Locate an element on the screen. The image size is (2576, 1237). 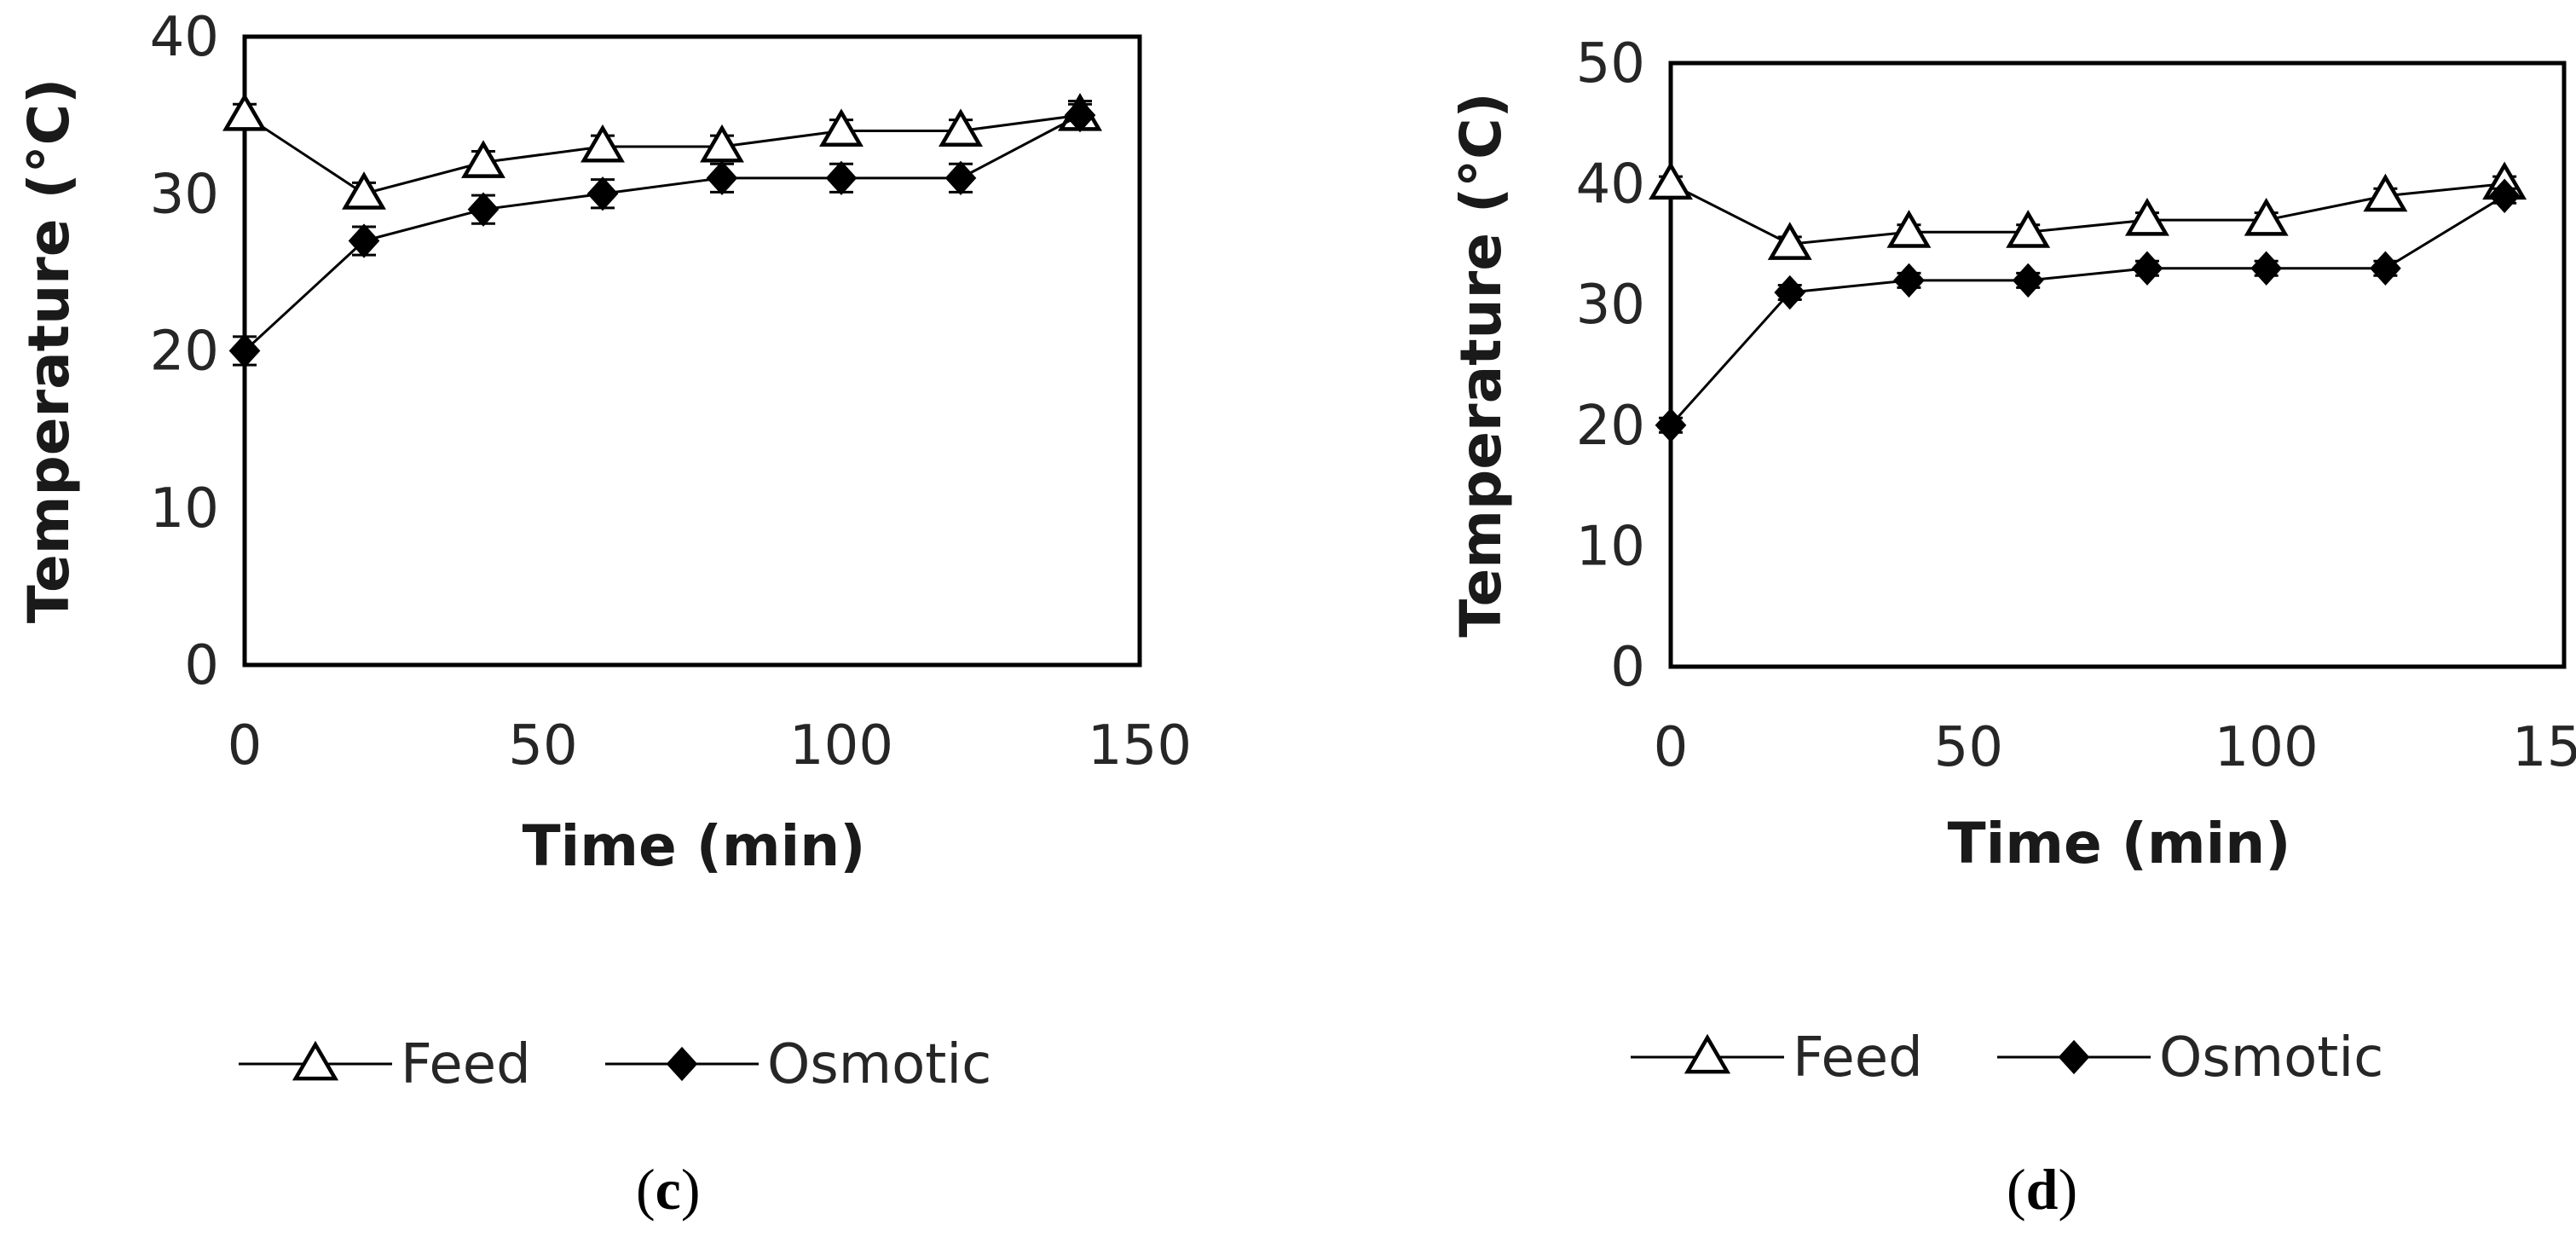
panel-label: (c) is located at coordinates (668, 1189).